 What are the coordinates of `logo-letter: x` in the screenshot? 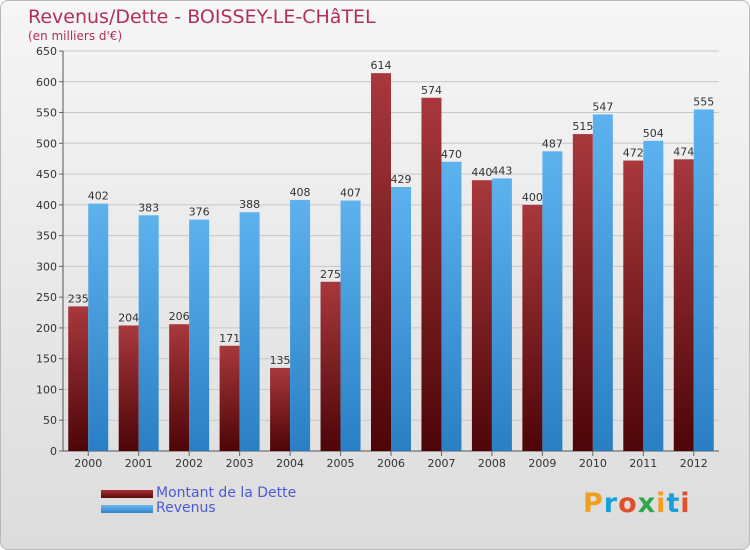 It's located at (647, 503).